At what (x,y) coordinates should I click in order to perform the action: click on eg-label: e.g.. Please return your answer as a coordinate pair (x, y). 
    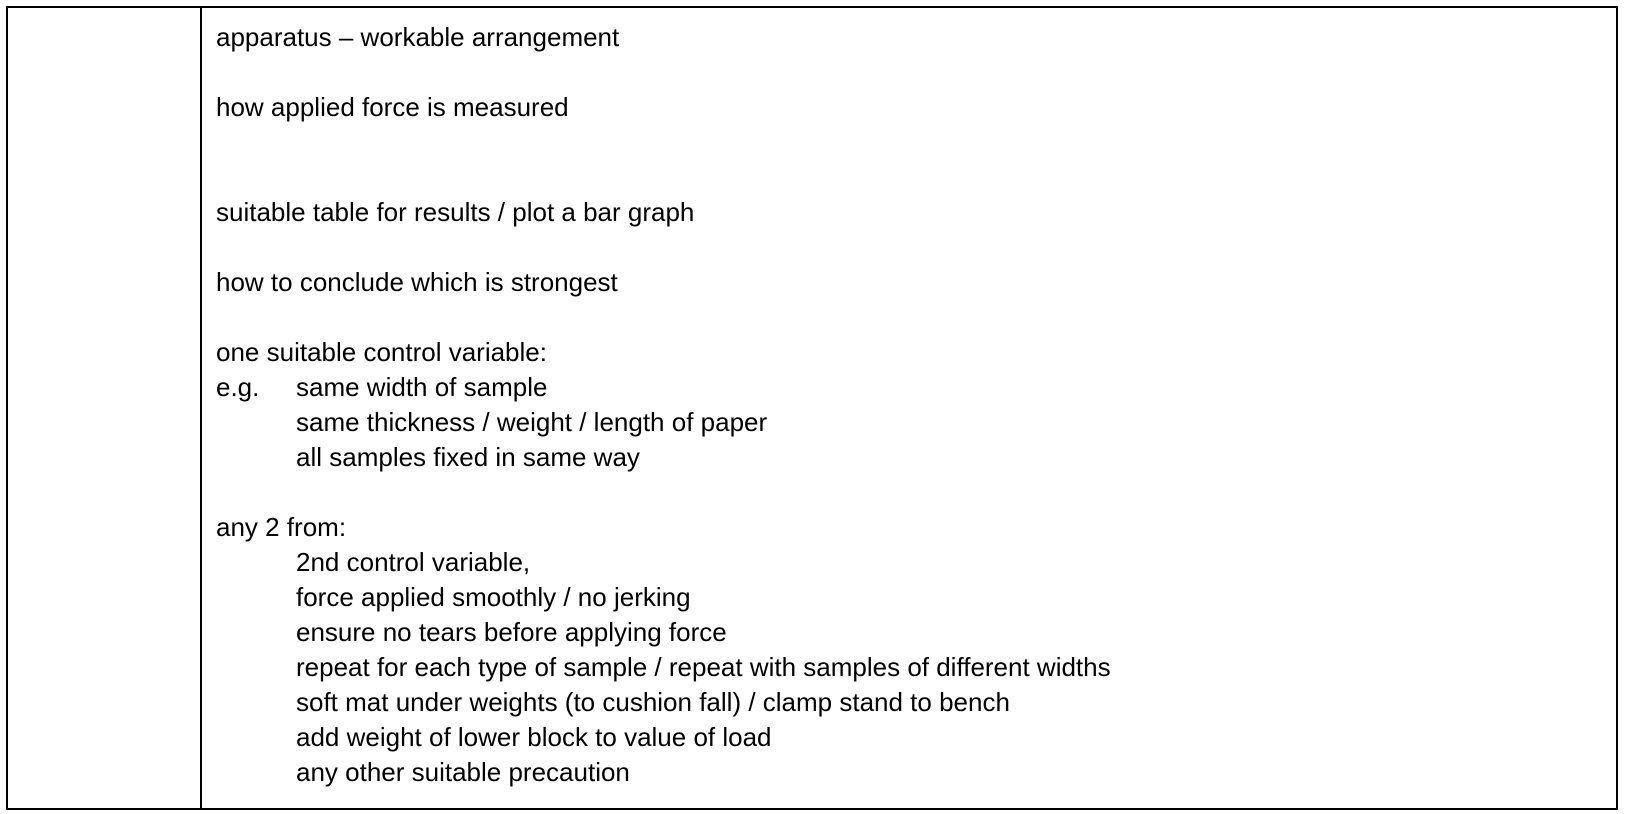
    Looking at the image, I should click on (238, 387).